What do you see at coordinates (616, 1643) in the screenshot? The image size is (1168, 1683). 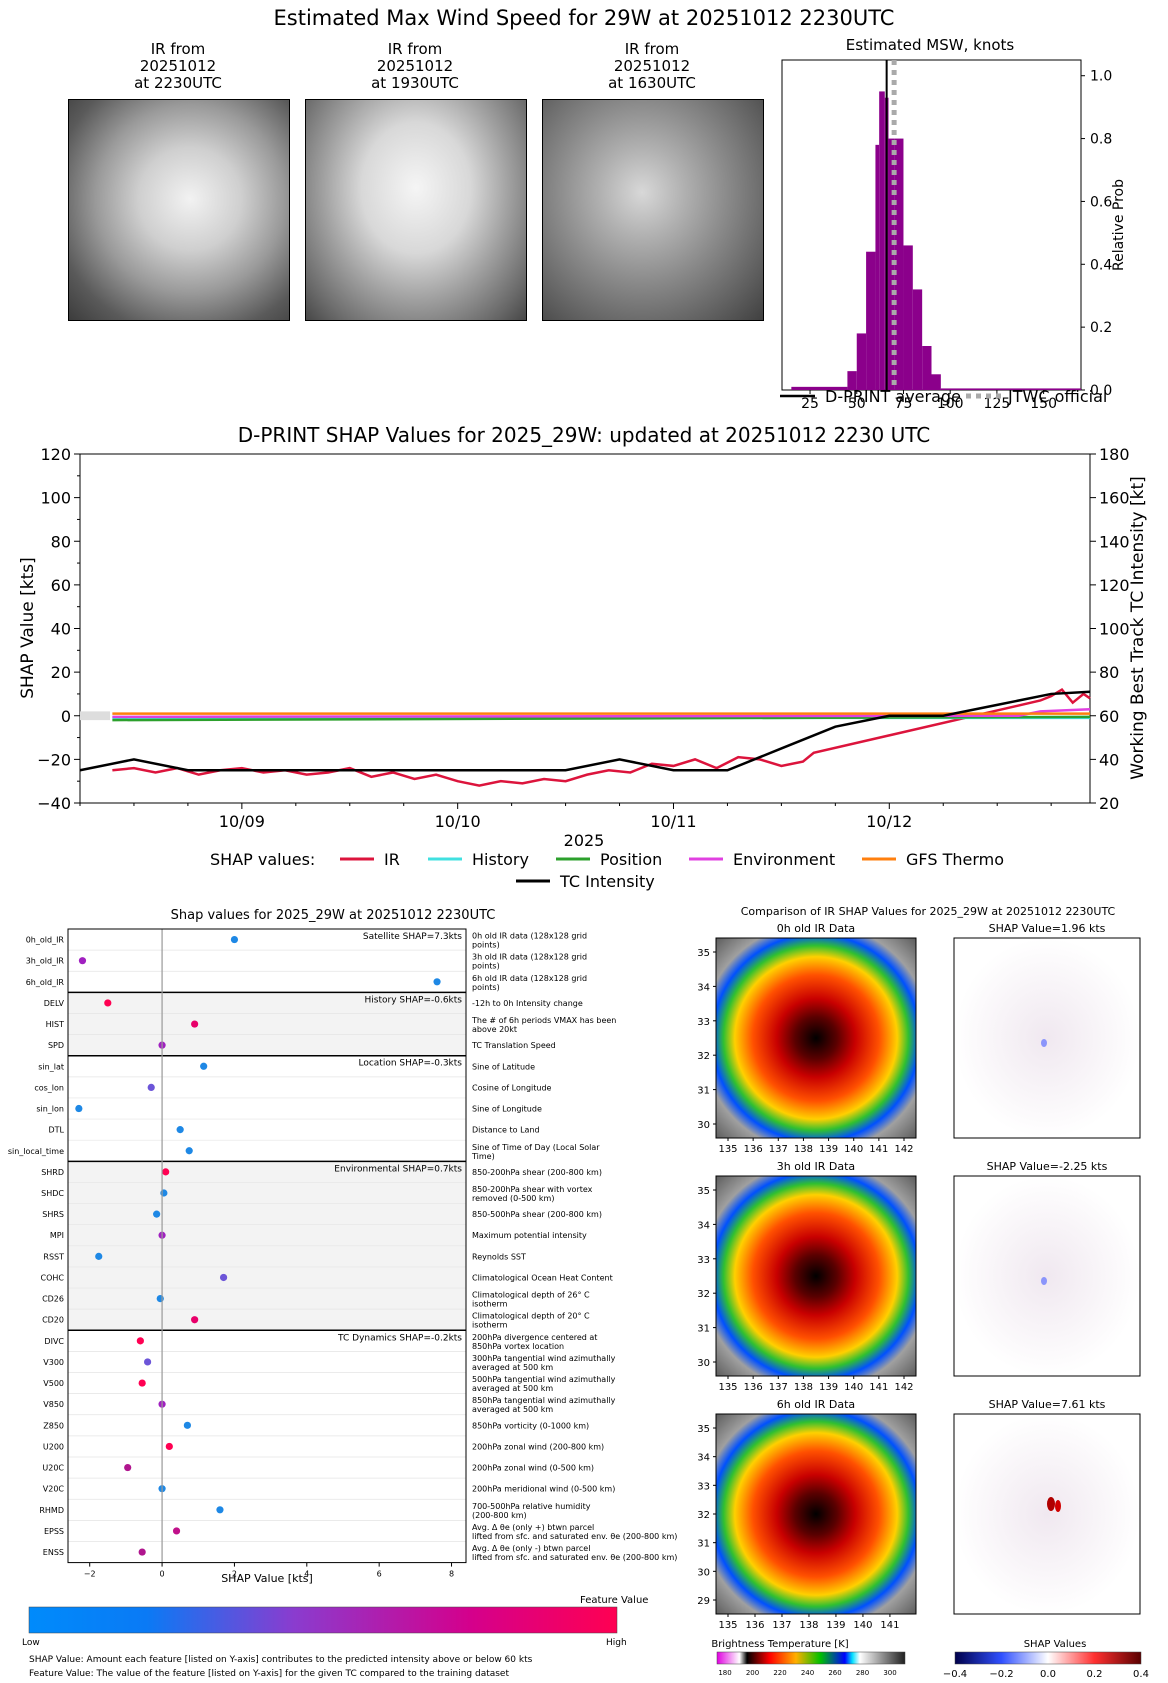 I see `fv-colorbar-high: High` at bounding box center [616, 1643].